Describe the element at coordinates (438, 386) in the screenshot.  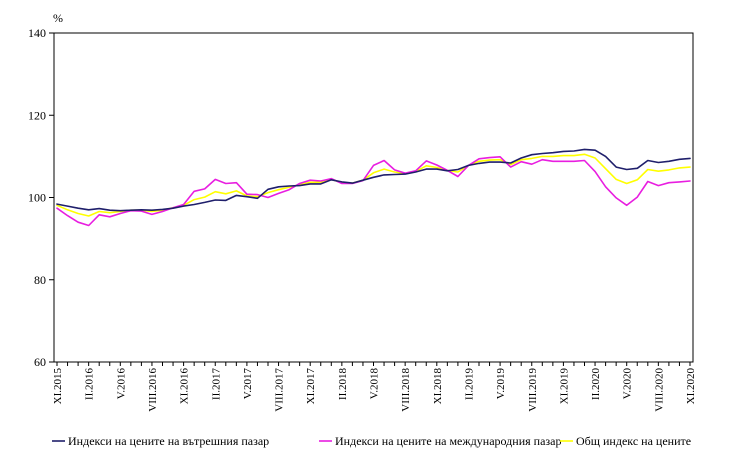
I see `x-tick-label: XI.2018` at that location.